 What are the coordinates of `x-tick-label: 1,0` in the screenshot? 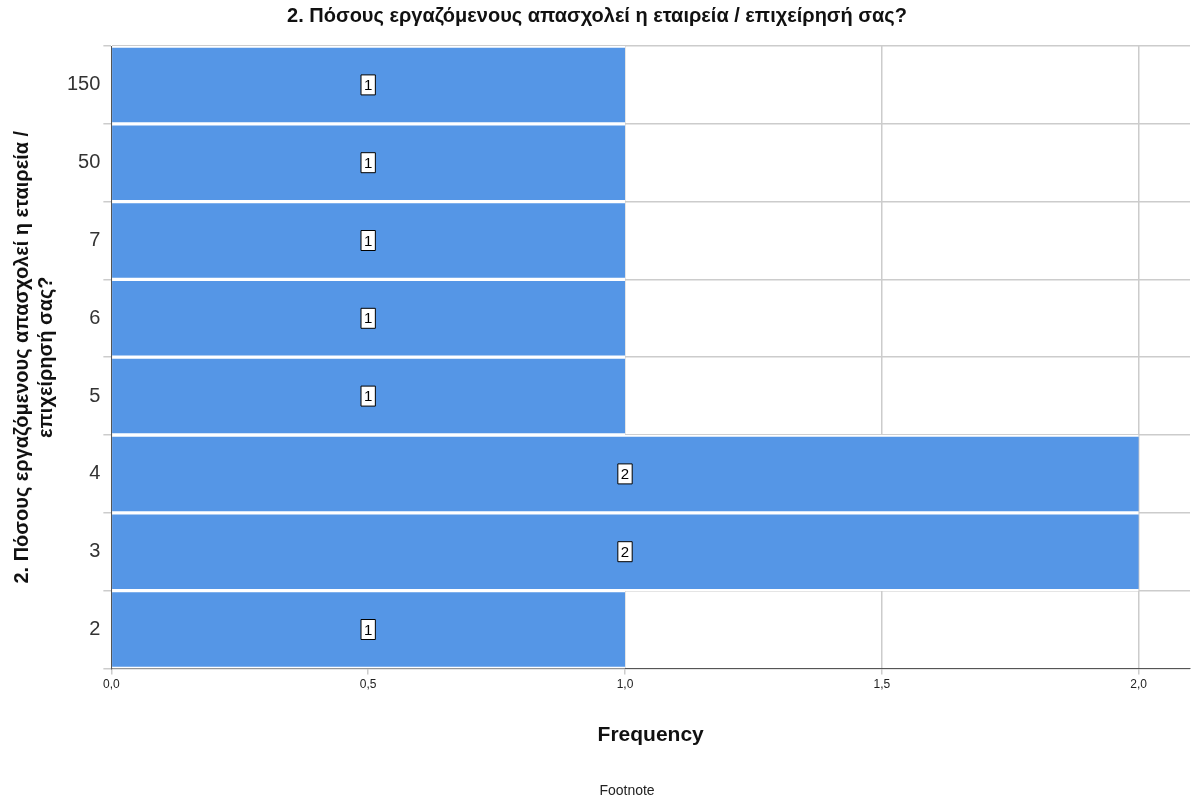 It's located at (625, 683).